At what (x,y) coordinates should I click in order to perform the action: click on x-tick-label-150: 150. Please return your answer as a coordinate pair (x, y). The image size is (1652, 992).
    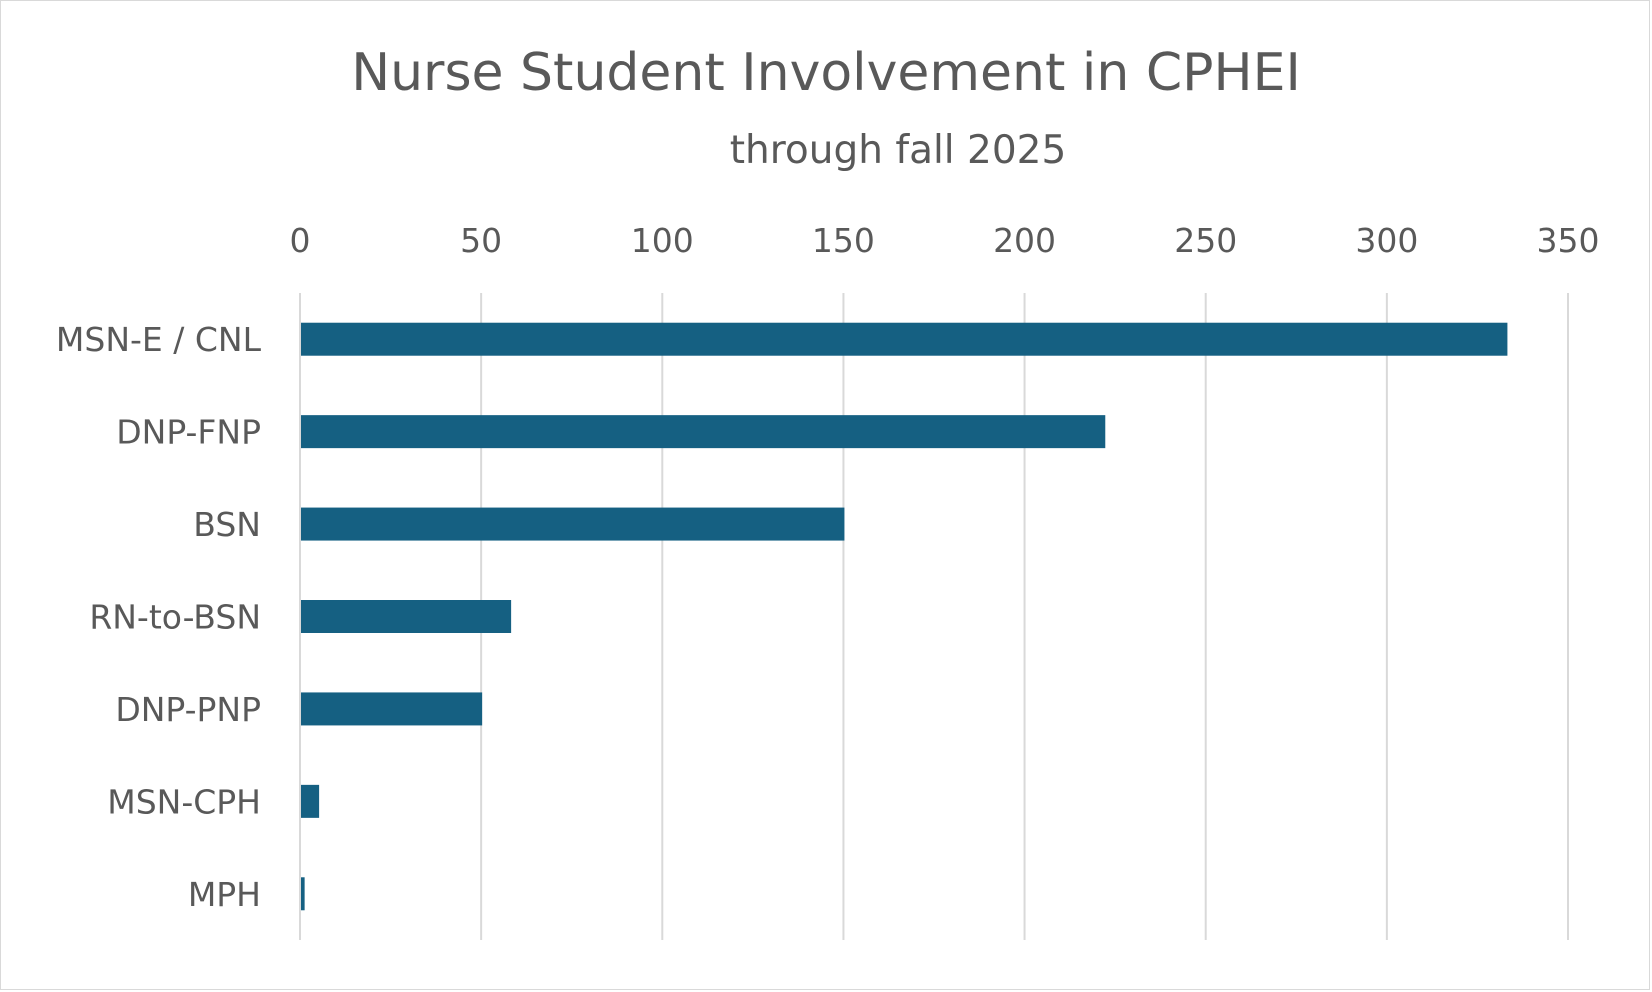
    Looking at the image, I should click on (843, 240).